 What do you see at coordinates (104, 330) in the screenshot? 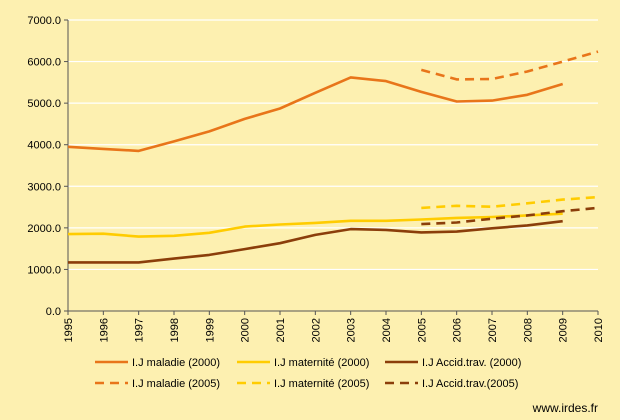
I see `x-tick-label: 1996` at bounding box center [104, 330].